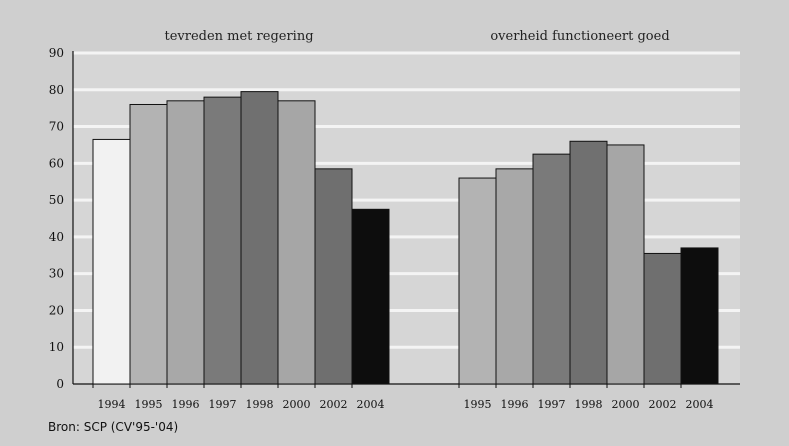 The width and height of the screenshot is (789, 446). What do you see at coordinates (56, 237) in the screenshot?
I see `y-tick-label: 40` at bounding box center [56, 237].